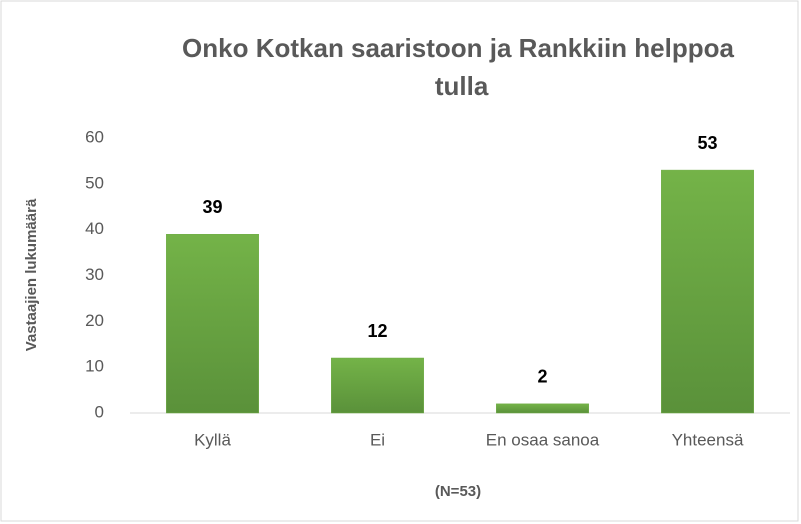 This screenshot has width=801, height=524. Describe the element at coordinates (94, 228) in the screenshot. I see `y-tick-label: 40` at that location.